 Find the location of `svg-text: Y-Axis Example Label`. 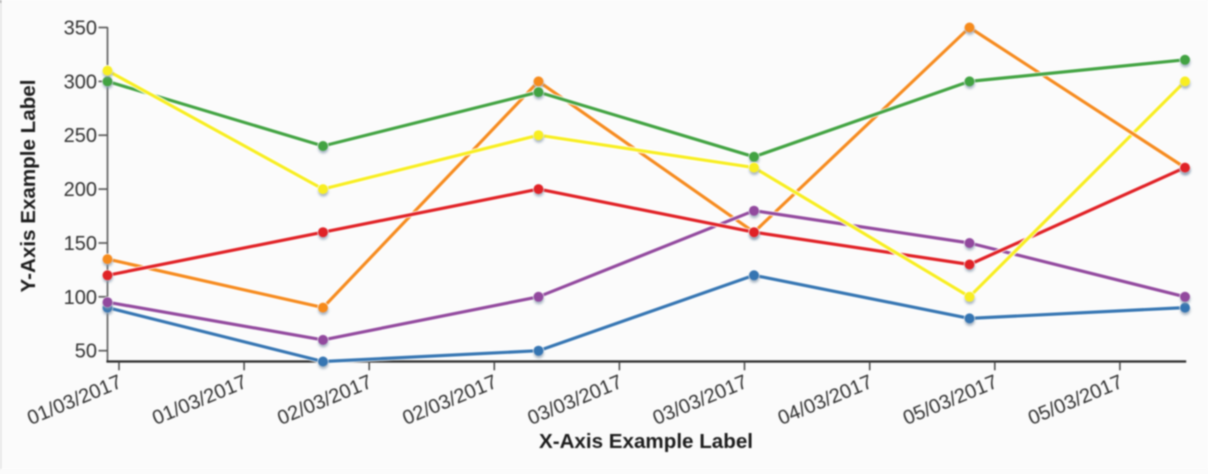

svg-text: Y-Axis Example Label is located at coordinates (28, 186).